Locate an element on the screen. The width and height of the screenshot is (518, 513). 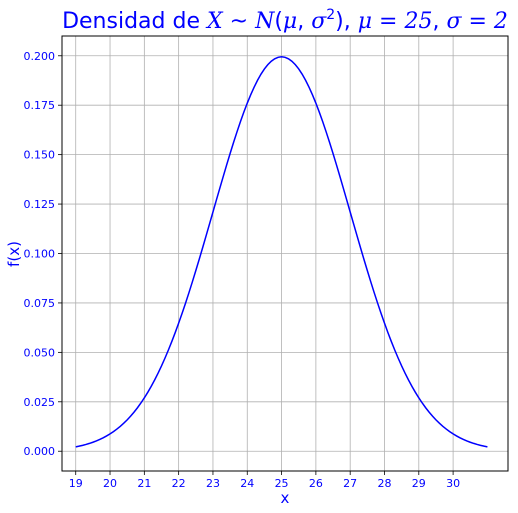
x-tick-label: 26 is located at coordinates (316, 483).